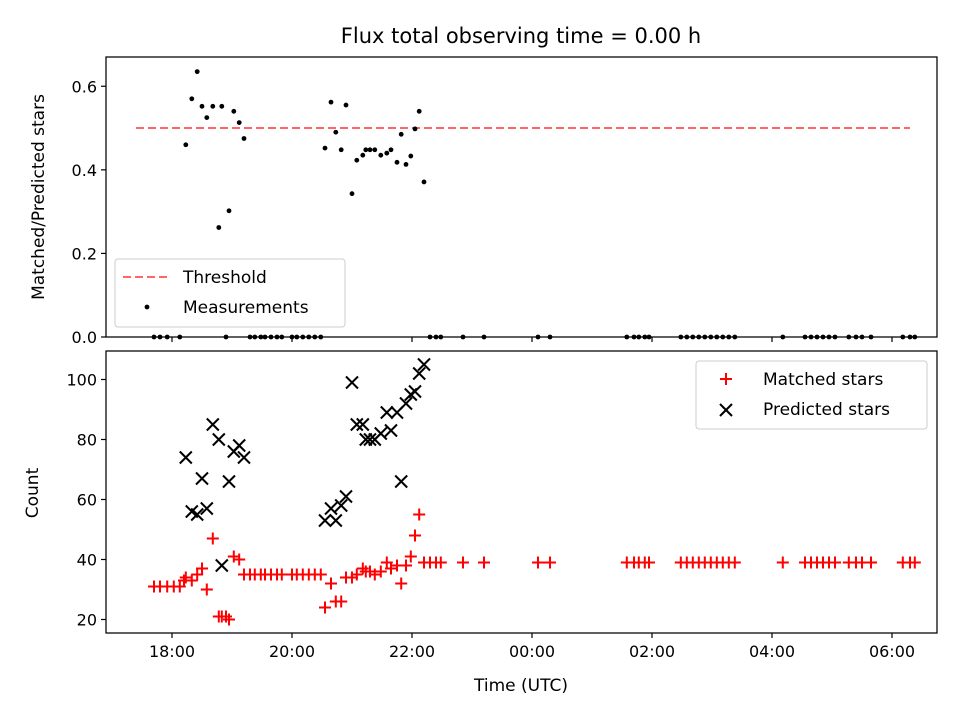 The width and height of the screenshot is (960, 720). Describe the element at coordinates (33, 492) in the screenshot. I see `bottom-y-axis-label: Count` at that location.